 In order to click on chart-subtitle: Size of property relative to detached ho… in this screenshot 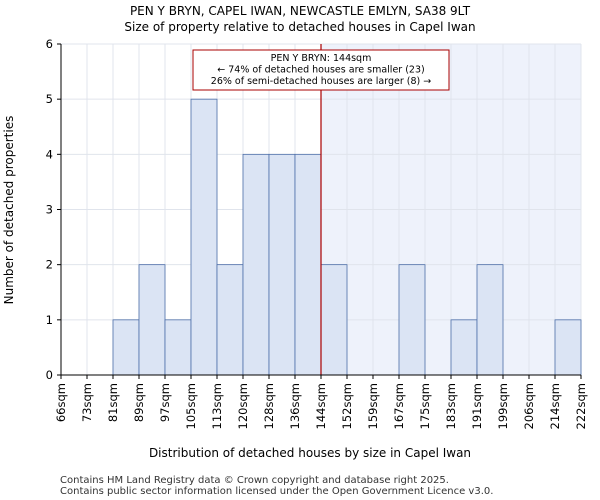, I will do `click(299, 27)`.